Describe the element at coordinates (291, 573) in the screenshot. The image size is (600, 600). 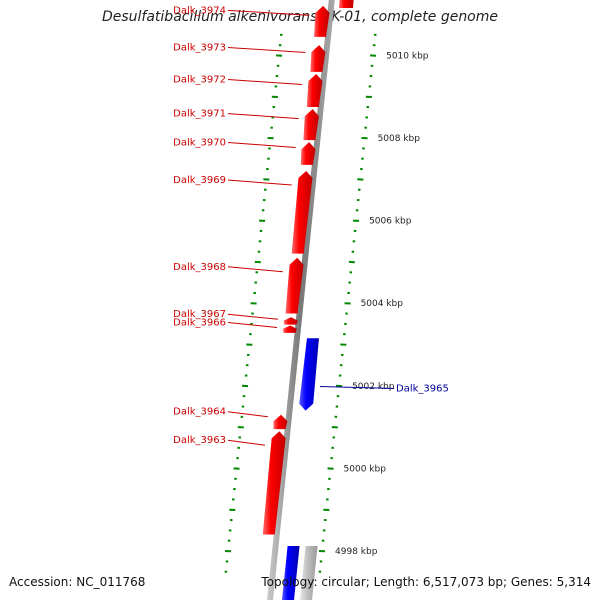
I see `gene-arrow-offscreen-bottom-reverse` at that location.